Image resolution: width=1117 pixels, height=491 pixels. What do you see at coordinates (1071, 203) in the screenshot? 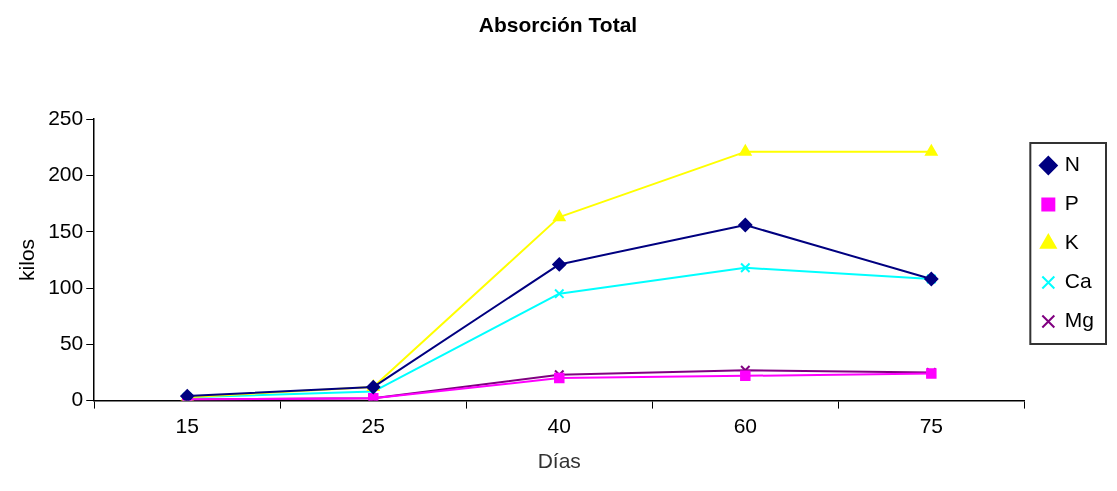
I see `legend-label: P` at bounding box center [1071, 203].